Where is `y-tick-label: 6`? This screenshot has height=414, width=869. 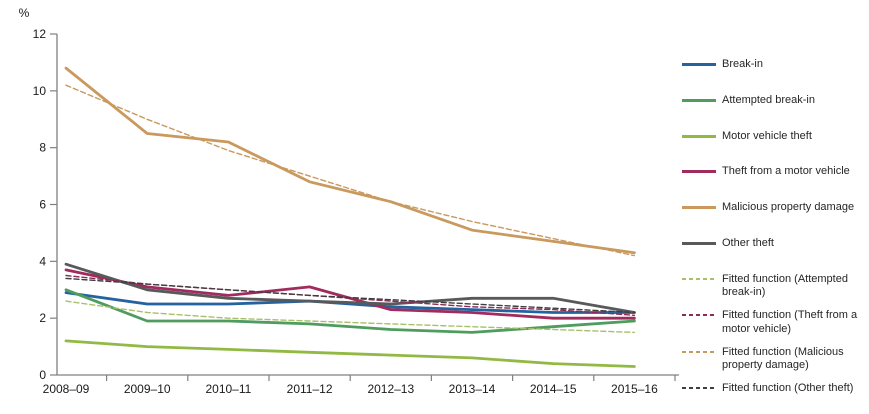 y-tick-label: 6 is located at coordinates (42, 205).